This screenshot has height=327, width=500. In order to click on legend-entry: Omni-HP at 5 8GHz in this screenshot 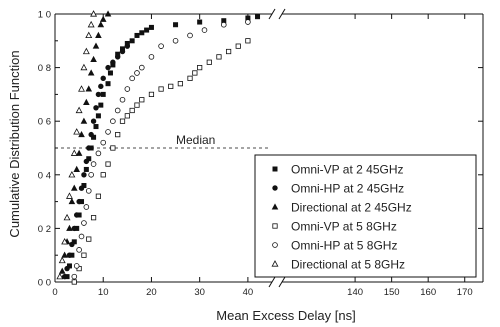, I will do `click(344, 246)`.